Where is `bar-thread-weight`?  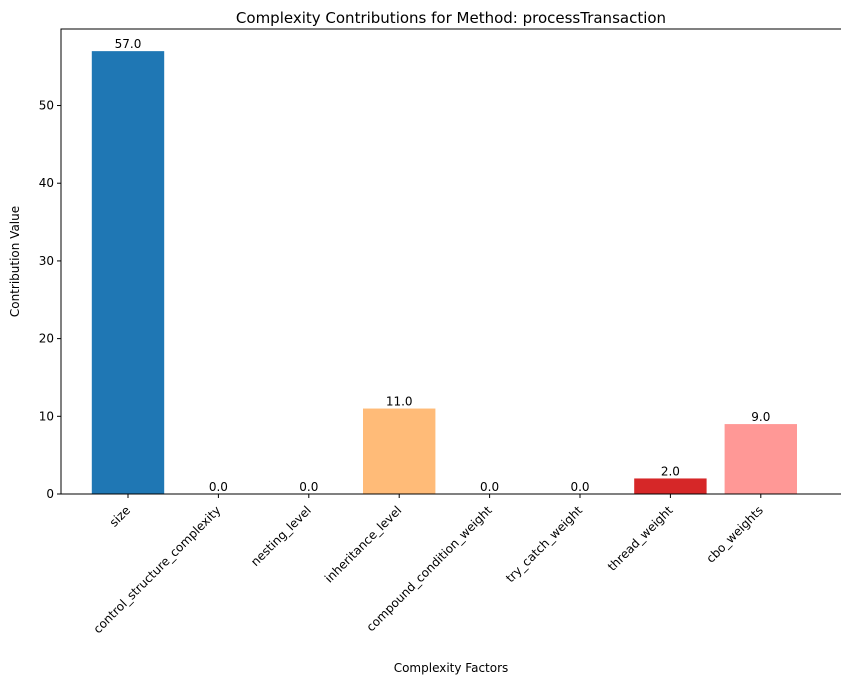
bar-thread-weight is located at coordinates (670, 486).